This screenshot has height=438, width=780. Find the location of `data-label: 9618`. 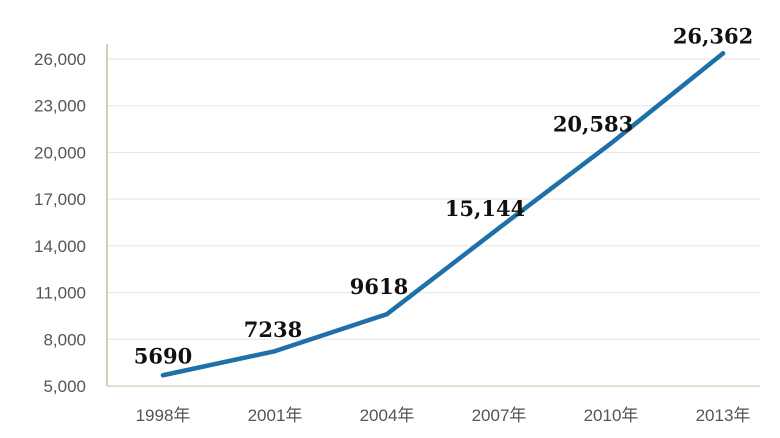

data-label: 9618 is located at coordinates (379, 286).